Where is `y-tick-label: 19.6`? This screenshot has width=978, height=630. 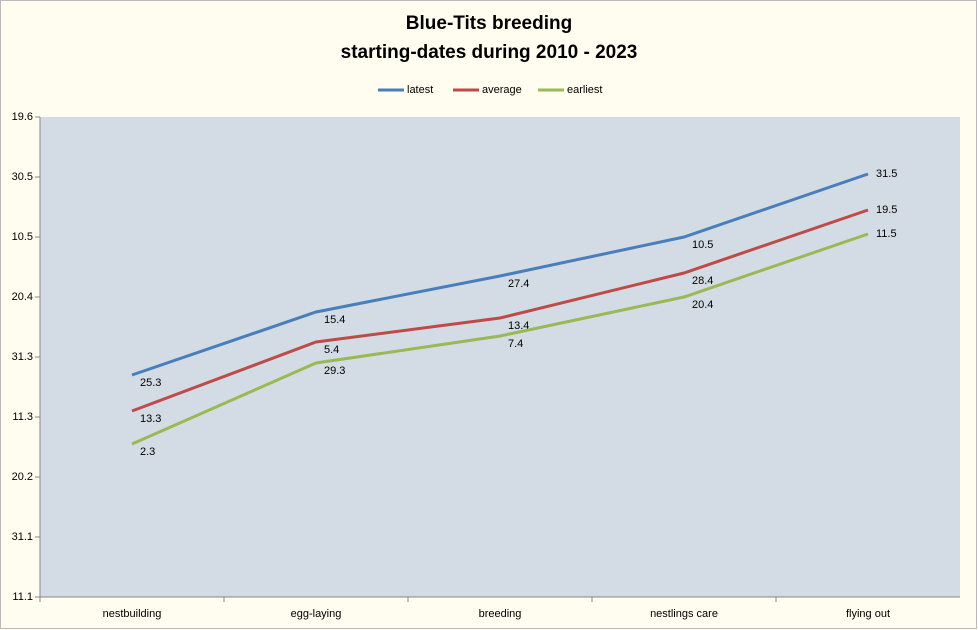 y-tick-label: 19.6 is located at coordinates (22, 117).